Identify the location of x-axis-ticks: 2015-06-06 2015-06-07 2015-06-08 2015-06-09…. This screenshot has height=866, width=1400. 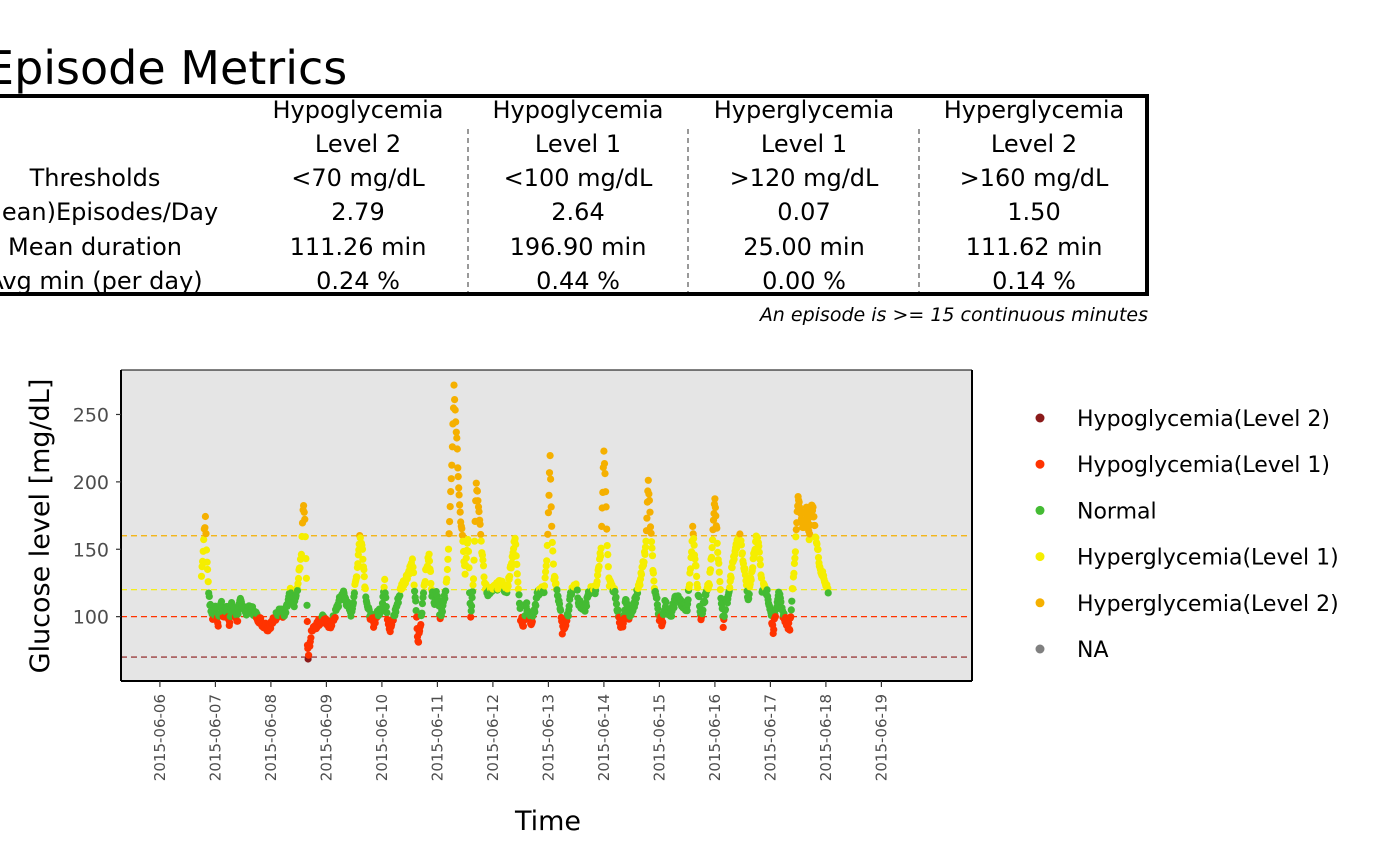
(520, 731).